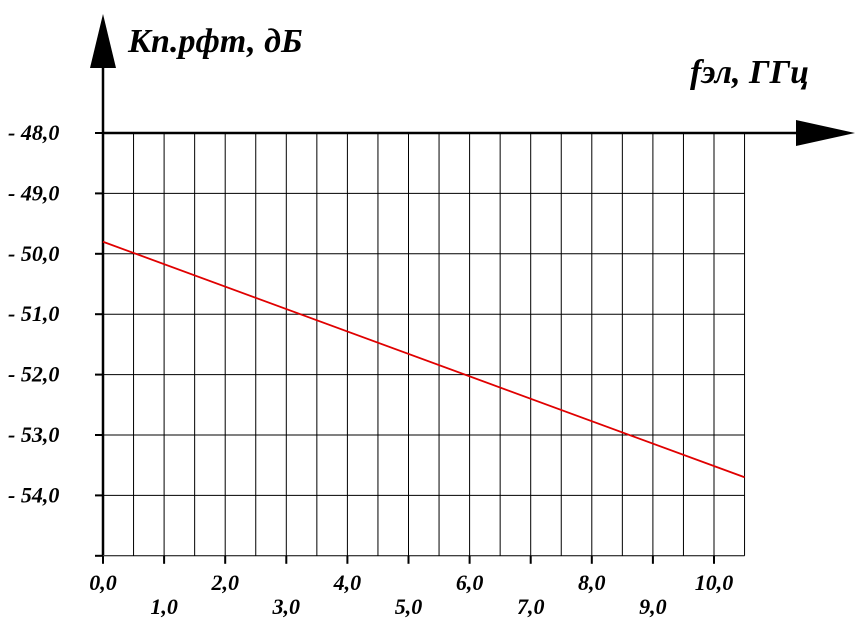  What do you see at coordinates (33, 494) in the screenshot?
I see `y-tick-label: - 54,0` at bounding box center [33, 494].